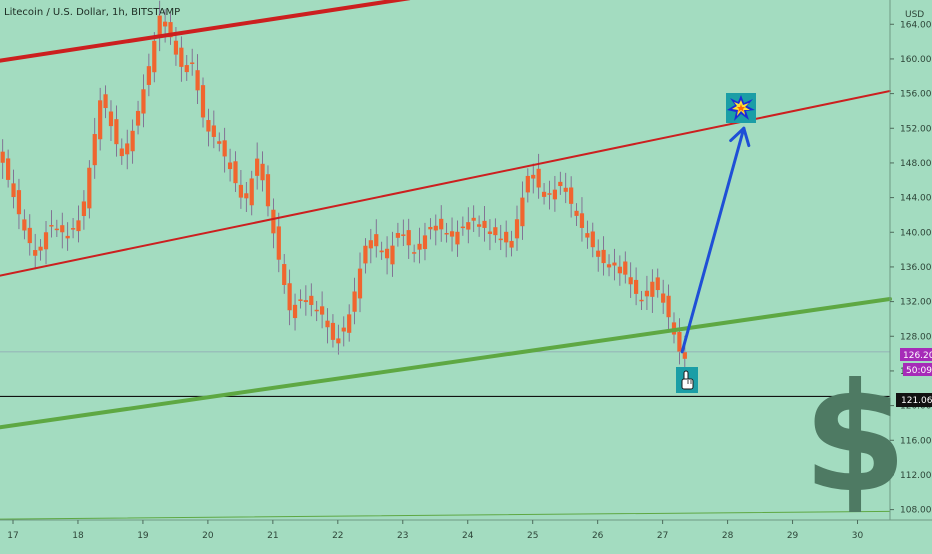 This screenshot has height=554, width=932. What do you see at coordinates (916, 511) in the screenshot?
I see `price-tick-label: 108.00` at bounding box center [916, 511].